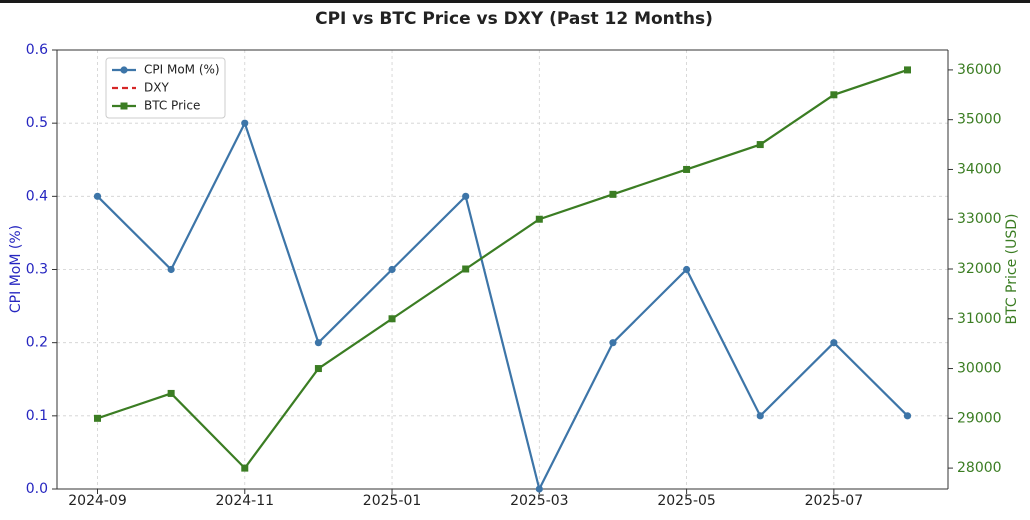 The width and height of the screenshot is (1030, 520). What do you see at coordinates (37, 50) in the screenshot?
I see `y-tick-label: 0.6` at bounding box center [37, 50].